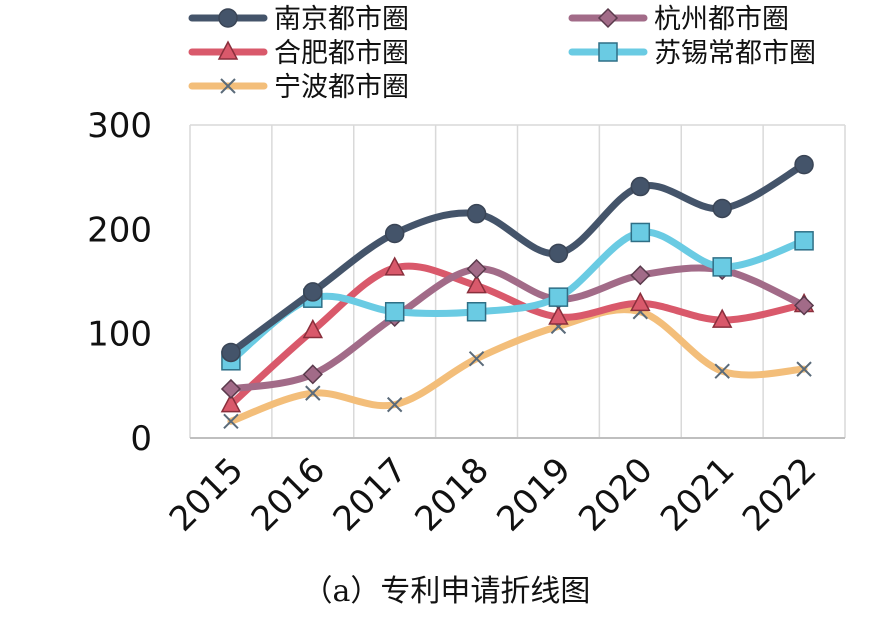  What do you see at coordinates (341, 87) in the screenshot?
I see `legend-label: 宁波都市圈` at bounding box center [341, 87].